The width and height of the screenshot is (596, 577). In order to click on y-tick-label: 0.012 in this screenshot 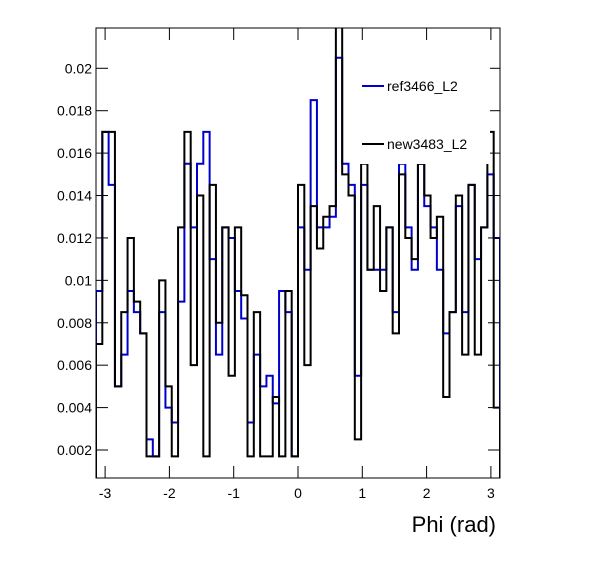, I will do `click(74, 238)`.